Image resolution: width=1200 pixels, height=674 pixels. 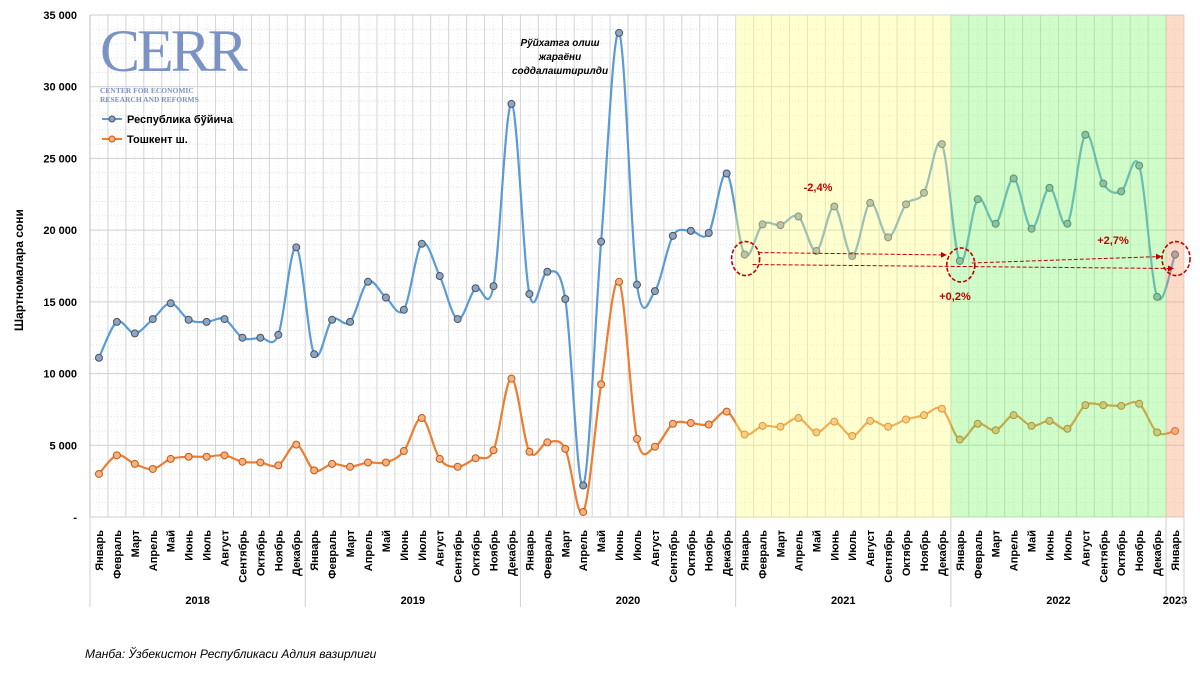 What do you see at coordinates (63, 446) in the screenshot?
I see `y-tick-label: 5 000` at bounding box center [63, 446].